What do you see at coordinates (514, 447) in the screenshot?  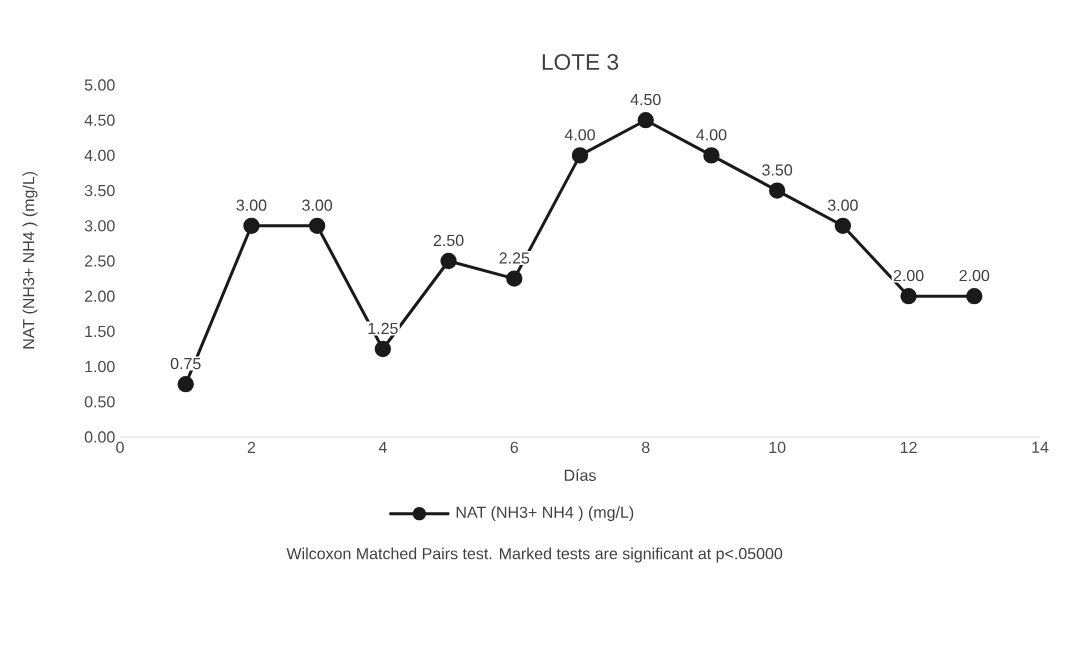 I see `x-tick-label: 6` at bounding box center [514, 447].